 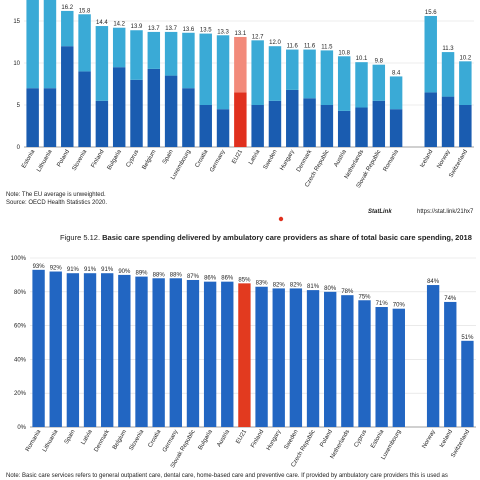 I want to click on x-tick-label: Austria, so click(x=340, y=158).